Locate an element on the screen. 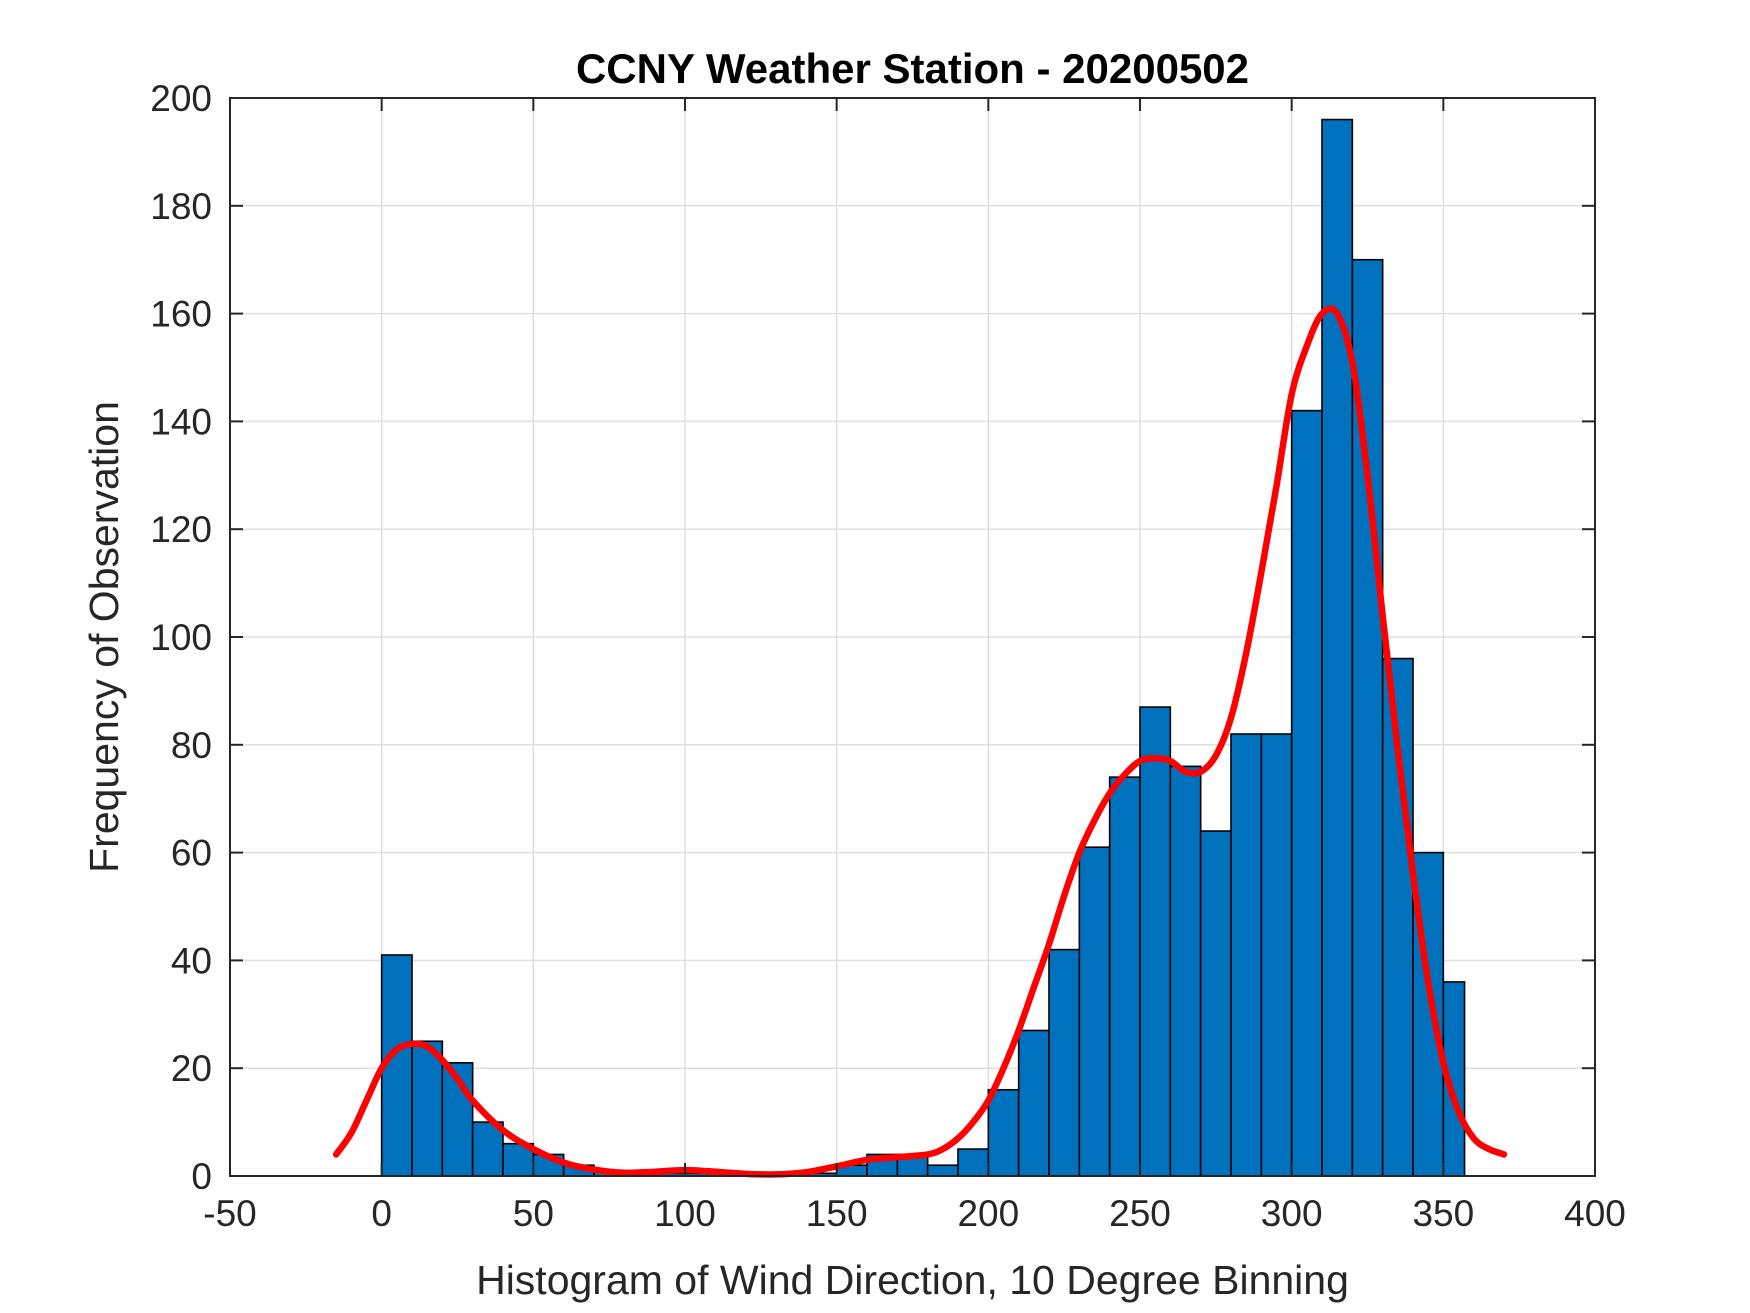 Image resolution: width=1750 pixels, height=1313 pixels. y-tick-label: 20 is located at coordinates (191, 1068).